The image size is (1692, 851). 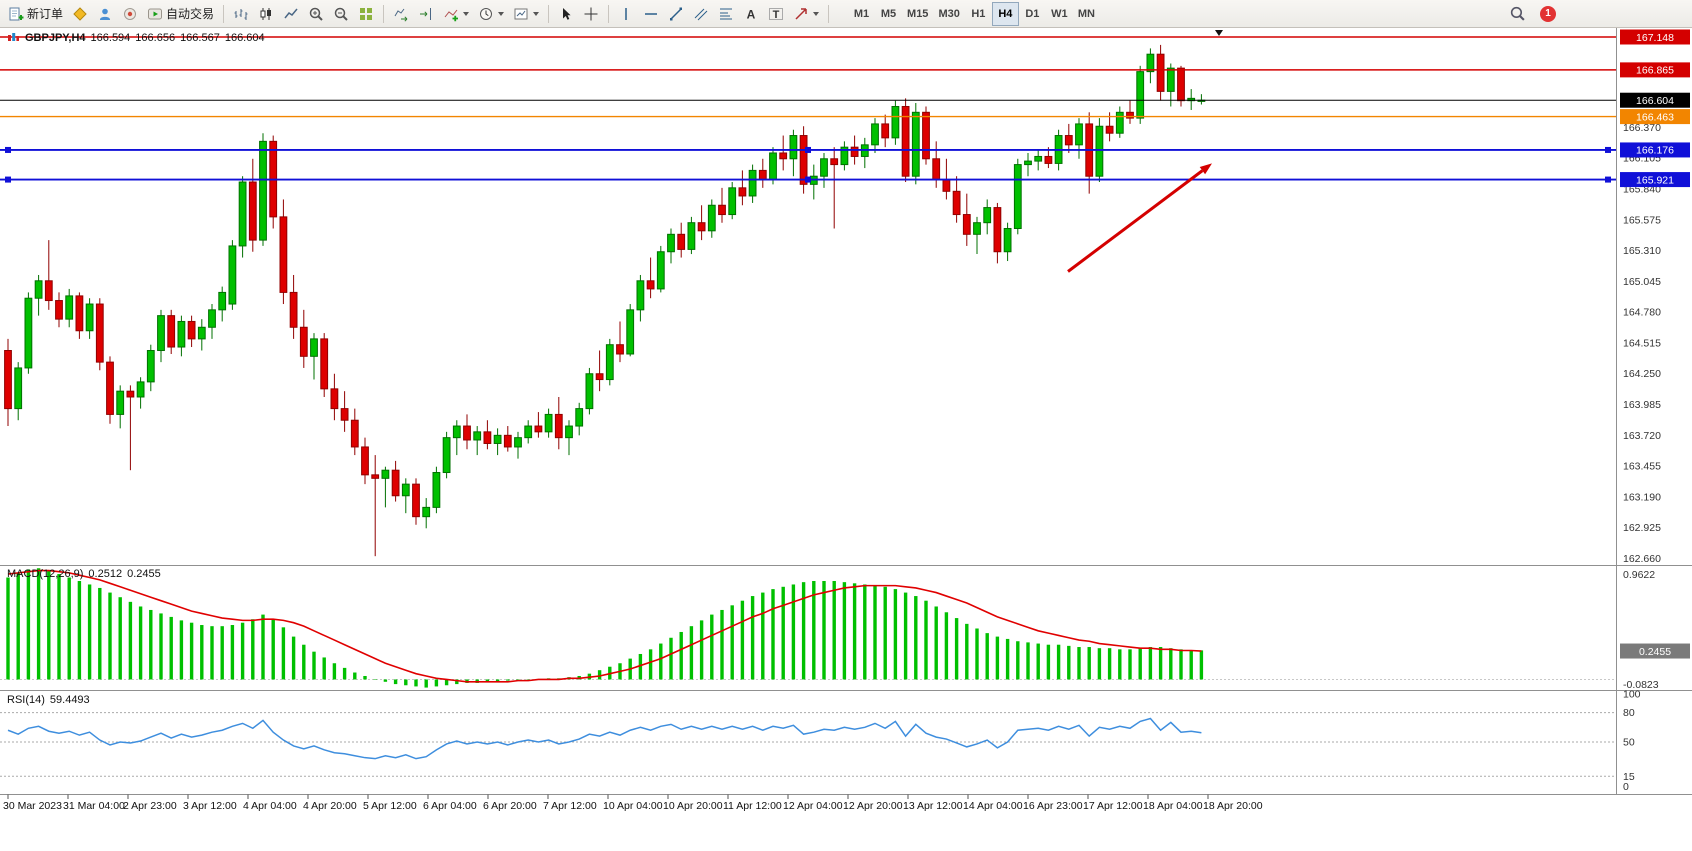 What do you see at coordinates (888, 14) in the screenshot?
I see `timeframe-m5-button: M5` at bounding box center [888, 14].